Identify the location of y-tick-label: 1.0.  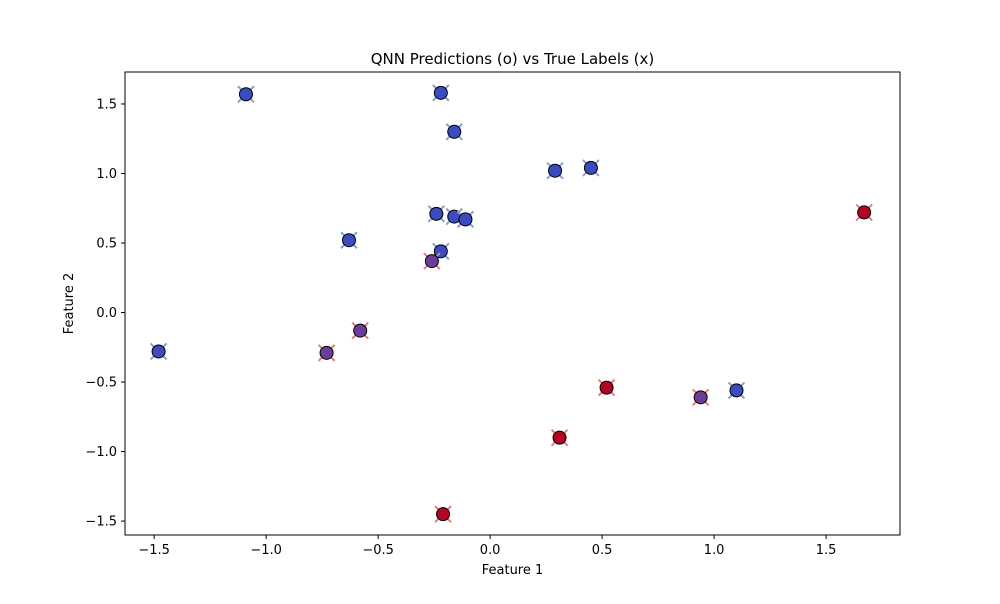
(106, 174).